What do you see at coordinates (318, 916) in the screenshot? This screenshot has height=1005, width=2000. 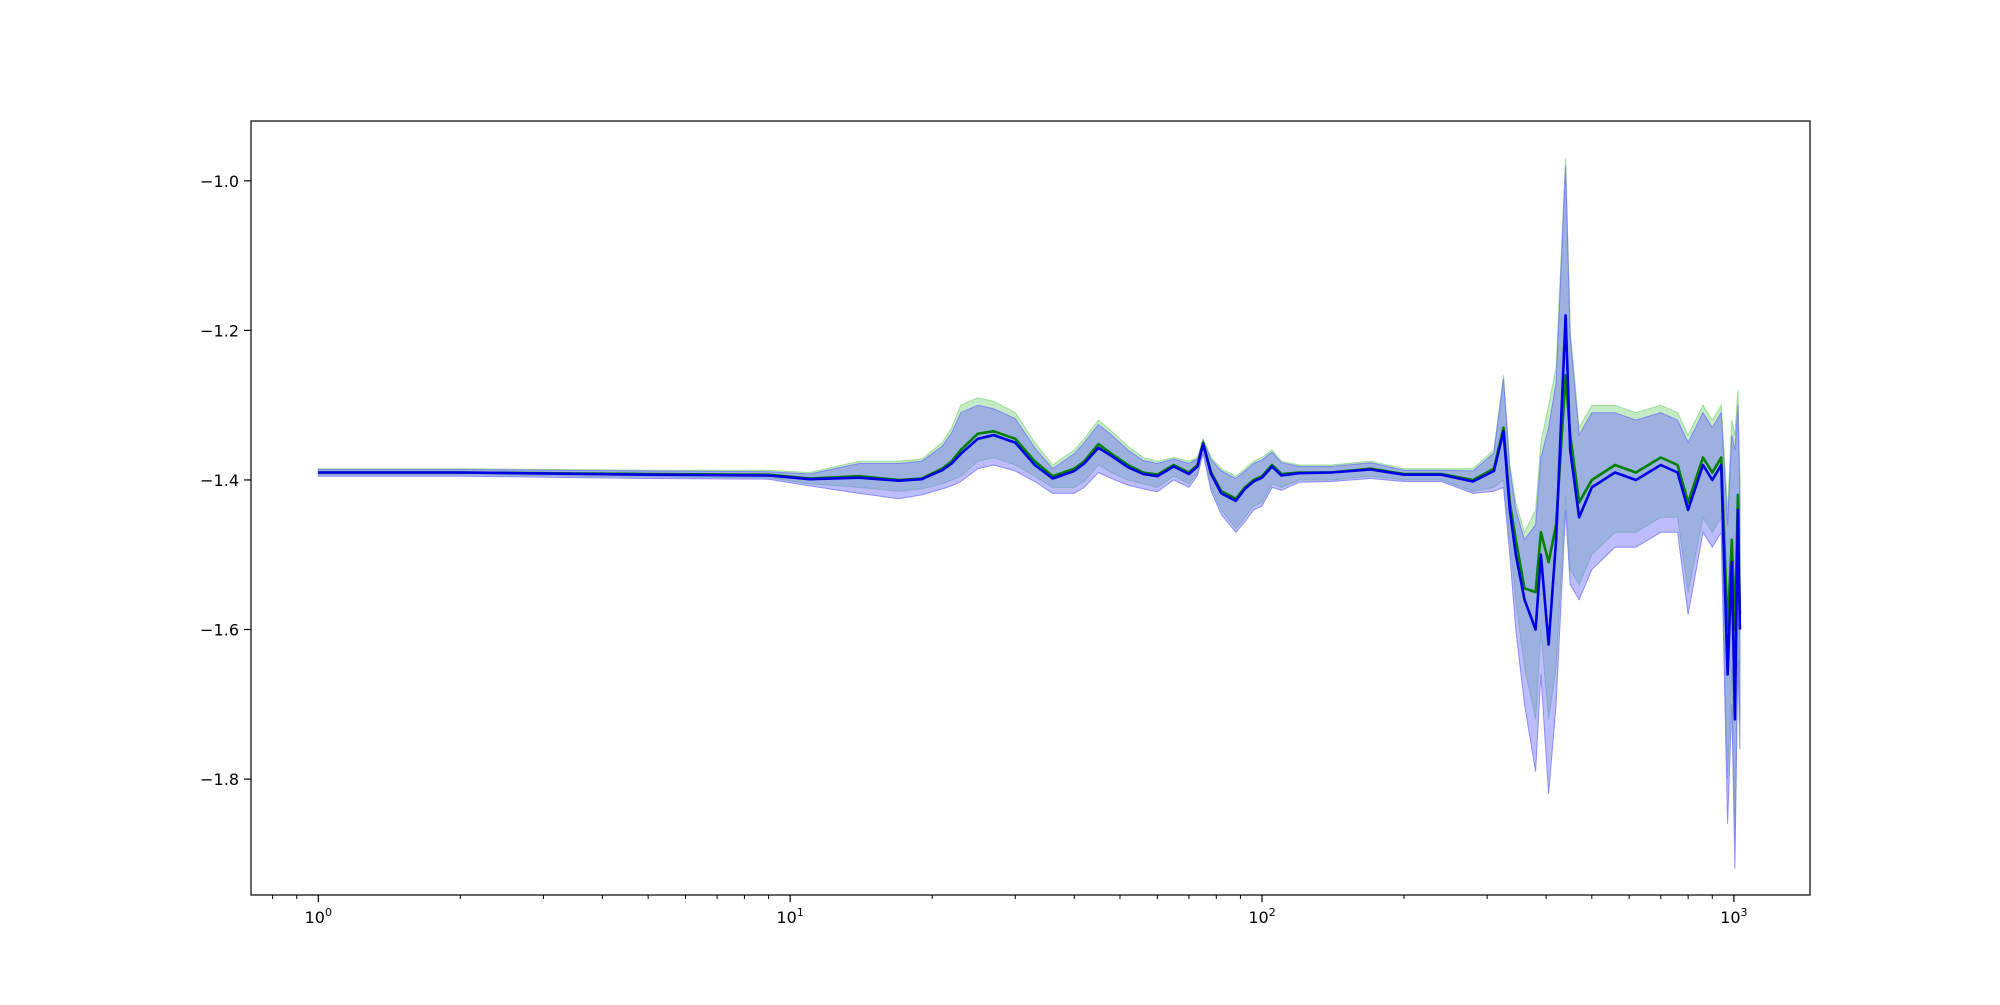 I see `x-tick-label: 10⁰` at bounding box center [318, 916].